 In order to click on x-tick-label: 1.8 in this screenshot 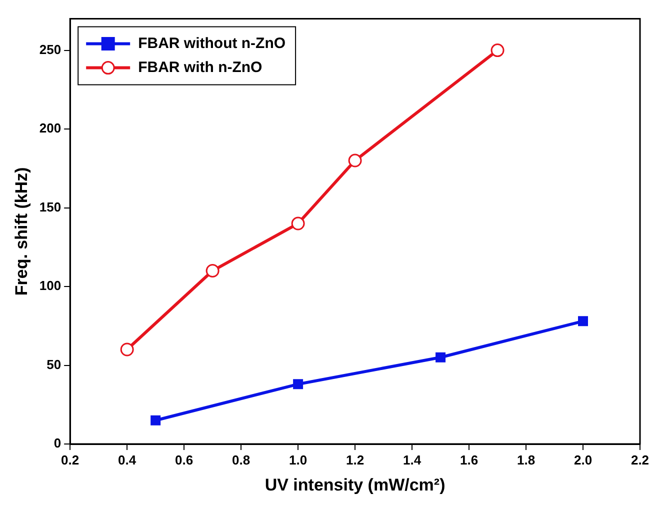, I will do `click(526, 460)`.